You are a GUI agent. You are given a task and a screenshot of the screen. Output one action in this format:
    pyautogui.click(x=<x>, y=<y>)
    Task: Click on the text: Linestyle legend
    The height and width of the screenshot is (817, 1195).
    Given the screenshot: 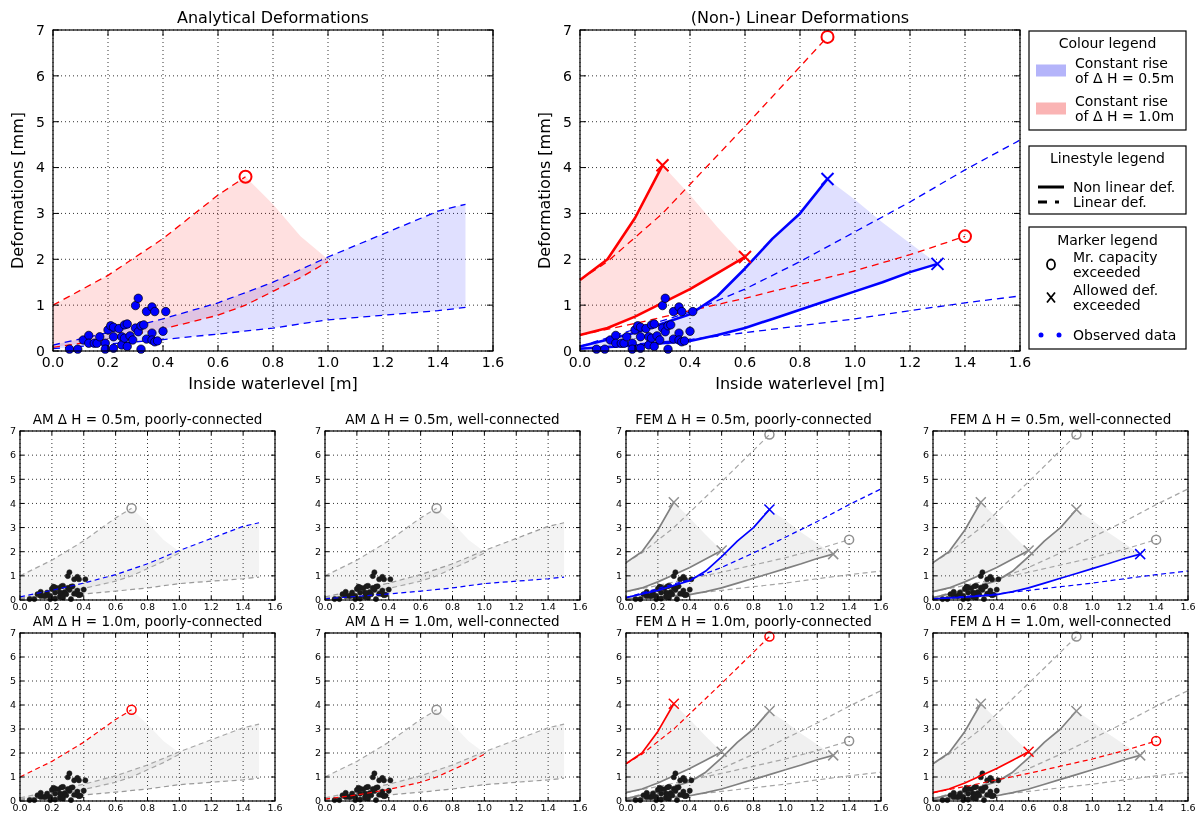 What is the action you would take?
    pyautogui.click(x=1107, y=158)
    